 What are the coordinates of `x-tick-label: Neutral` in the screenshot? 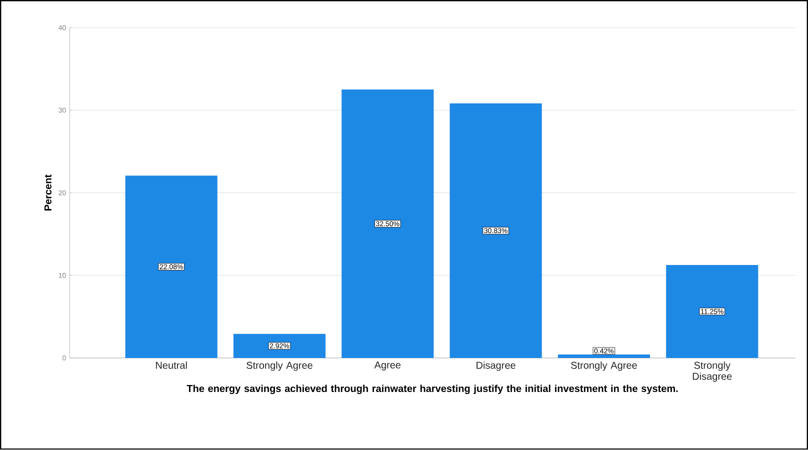 It's located at (171, 366).